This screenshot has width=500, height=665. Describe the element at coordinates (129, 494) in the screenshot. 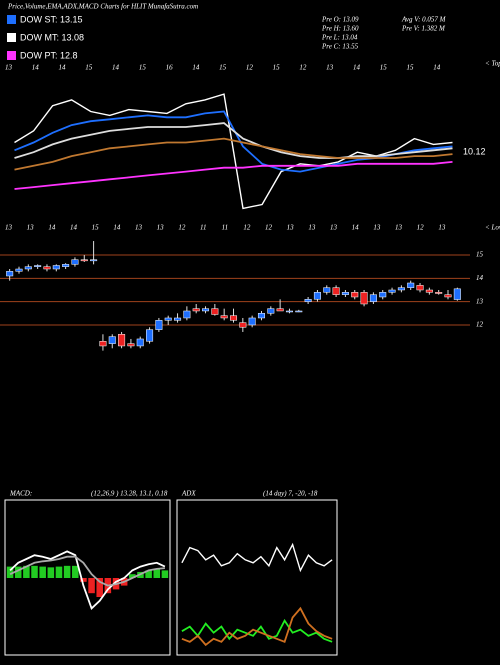

I see `panel-params: (12,26,9 ) 13.28, 13.1, 0.18` at that location.